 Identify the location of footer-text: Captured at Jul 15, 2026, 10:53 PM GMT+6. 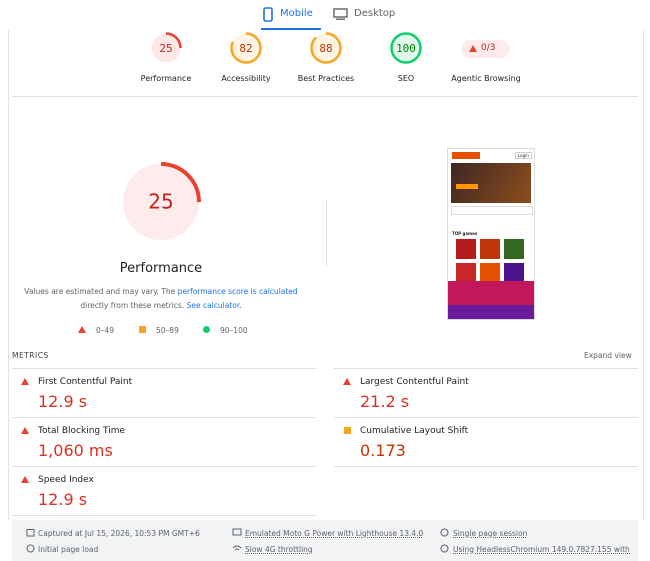
(119, 533).